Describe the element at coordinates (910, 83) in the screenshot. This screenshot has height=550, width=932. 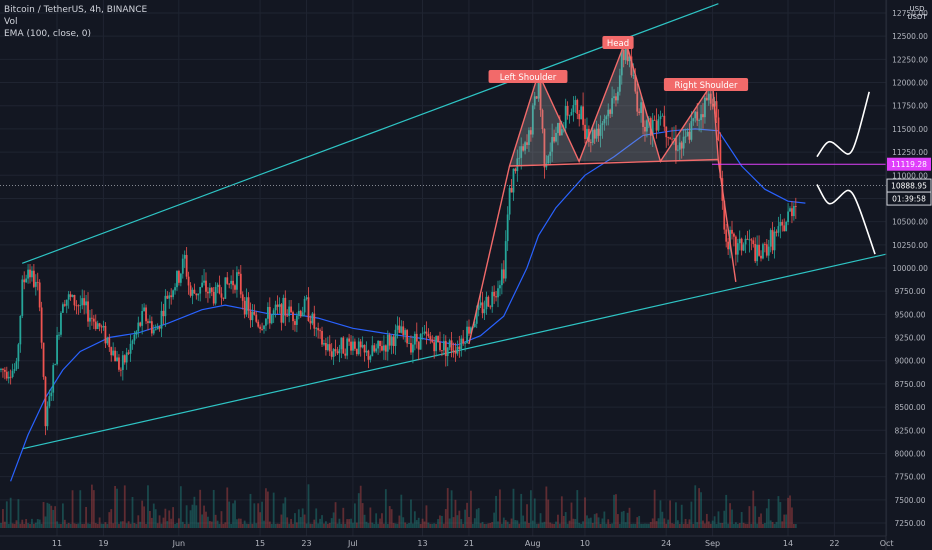
I see `price-tick-label: 12000.00` at that location.